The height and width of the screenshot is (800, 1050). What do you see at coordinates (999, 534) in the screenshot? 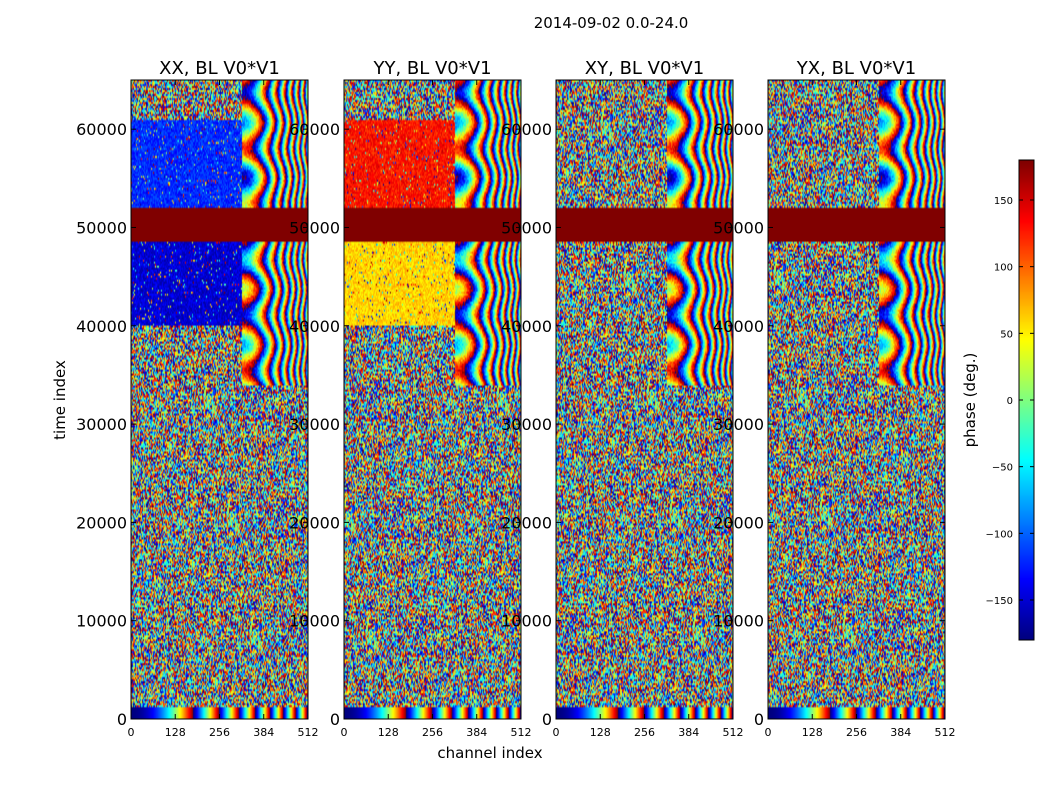
I see `colorbar-tick-label: −100` at bounding box center [999, 534].